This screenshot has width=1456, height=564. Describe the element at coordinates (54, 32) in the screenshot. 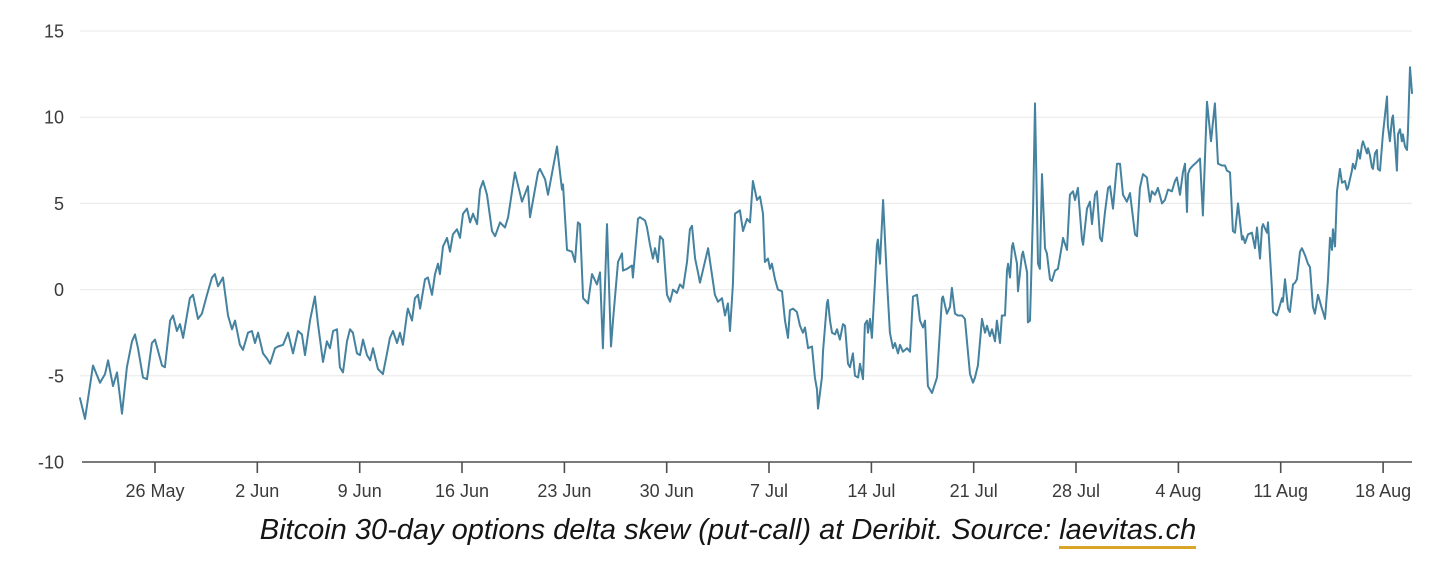

I see `y-tick-label-15: 15` at that location.